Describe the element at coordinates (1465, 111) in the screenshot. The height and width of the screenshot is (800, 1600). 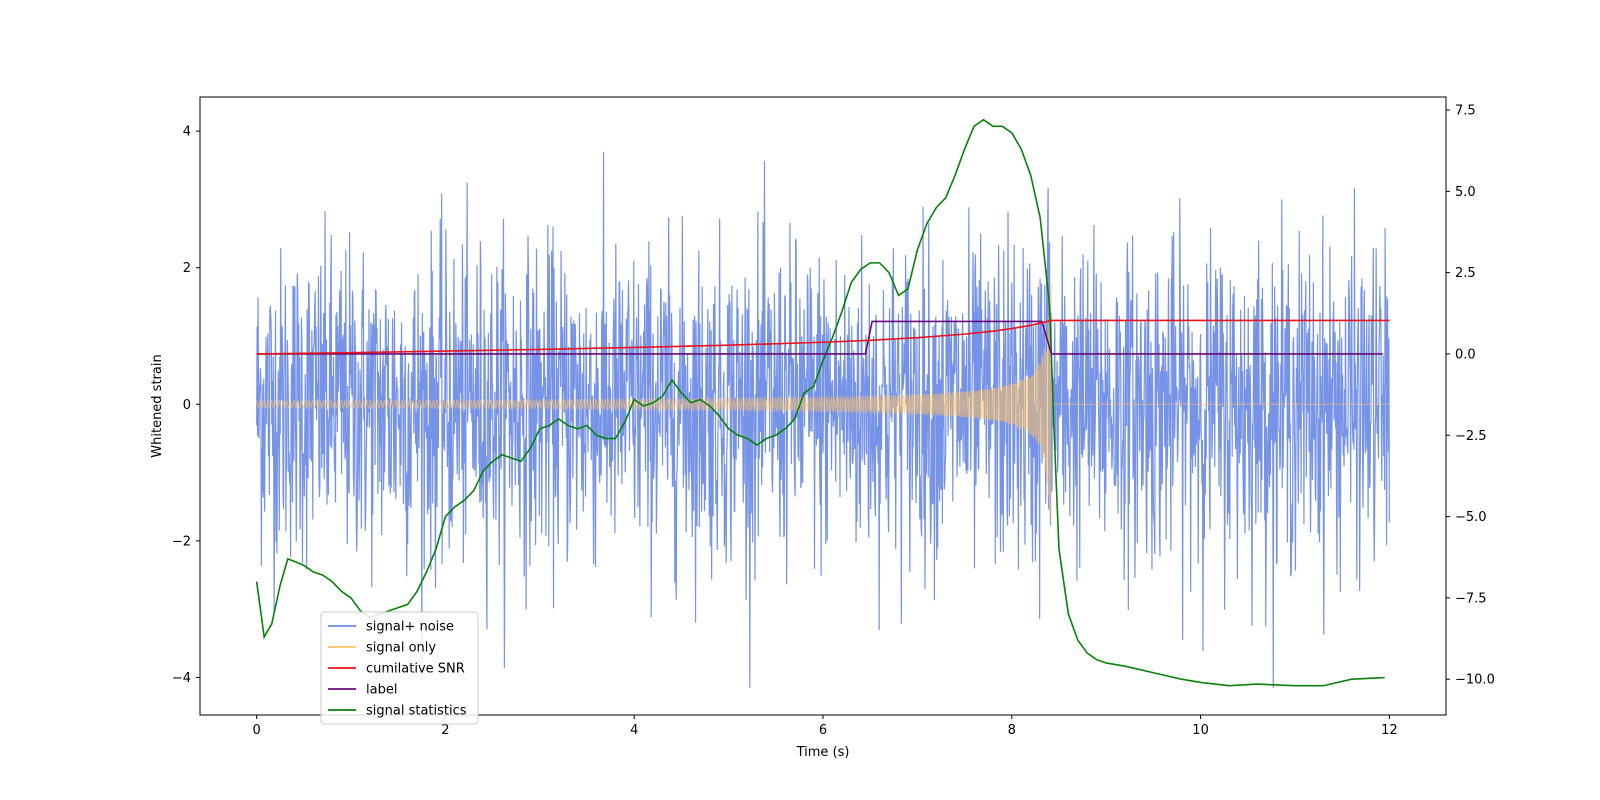
I see `y-right-tick-label: 7.5` at that location.